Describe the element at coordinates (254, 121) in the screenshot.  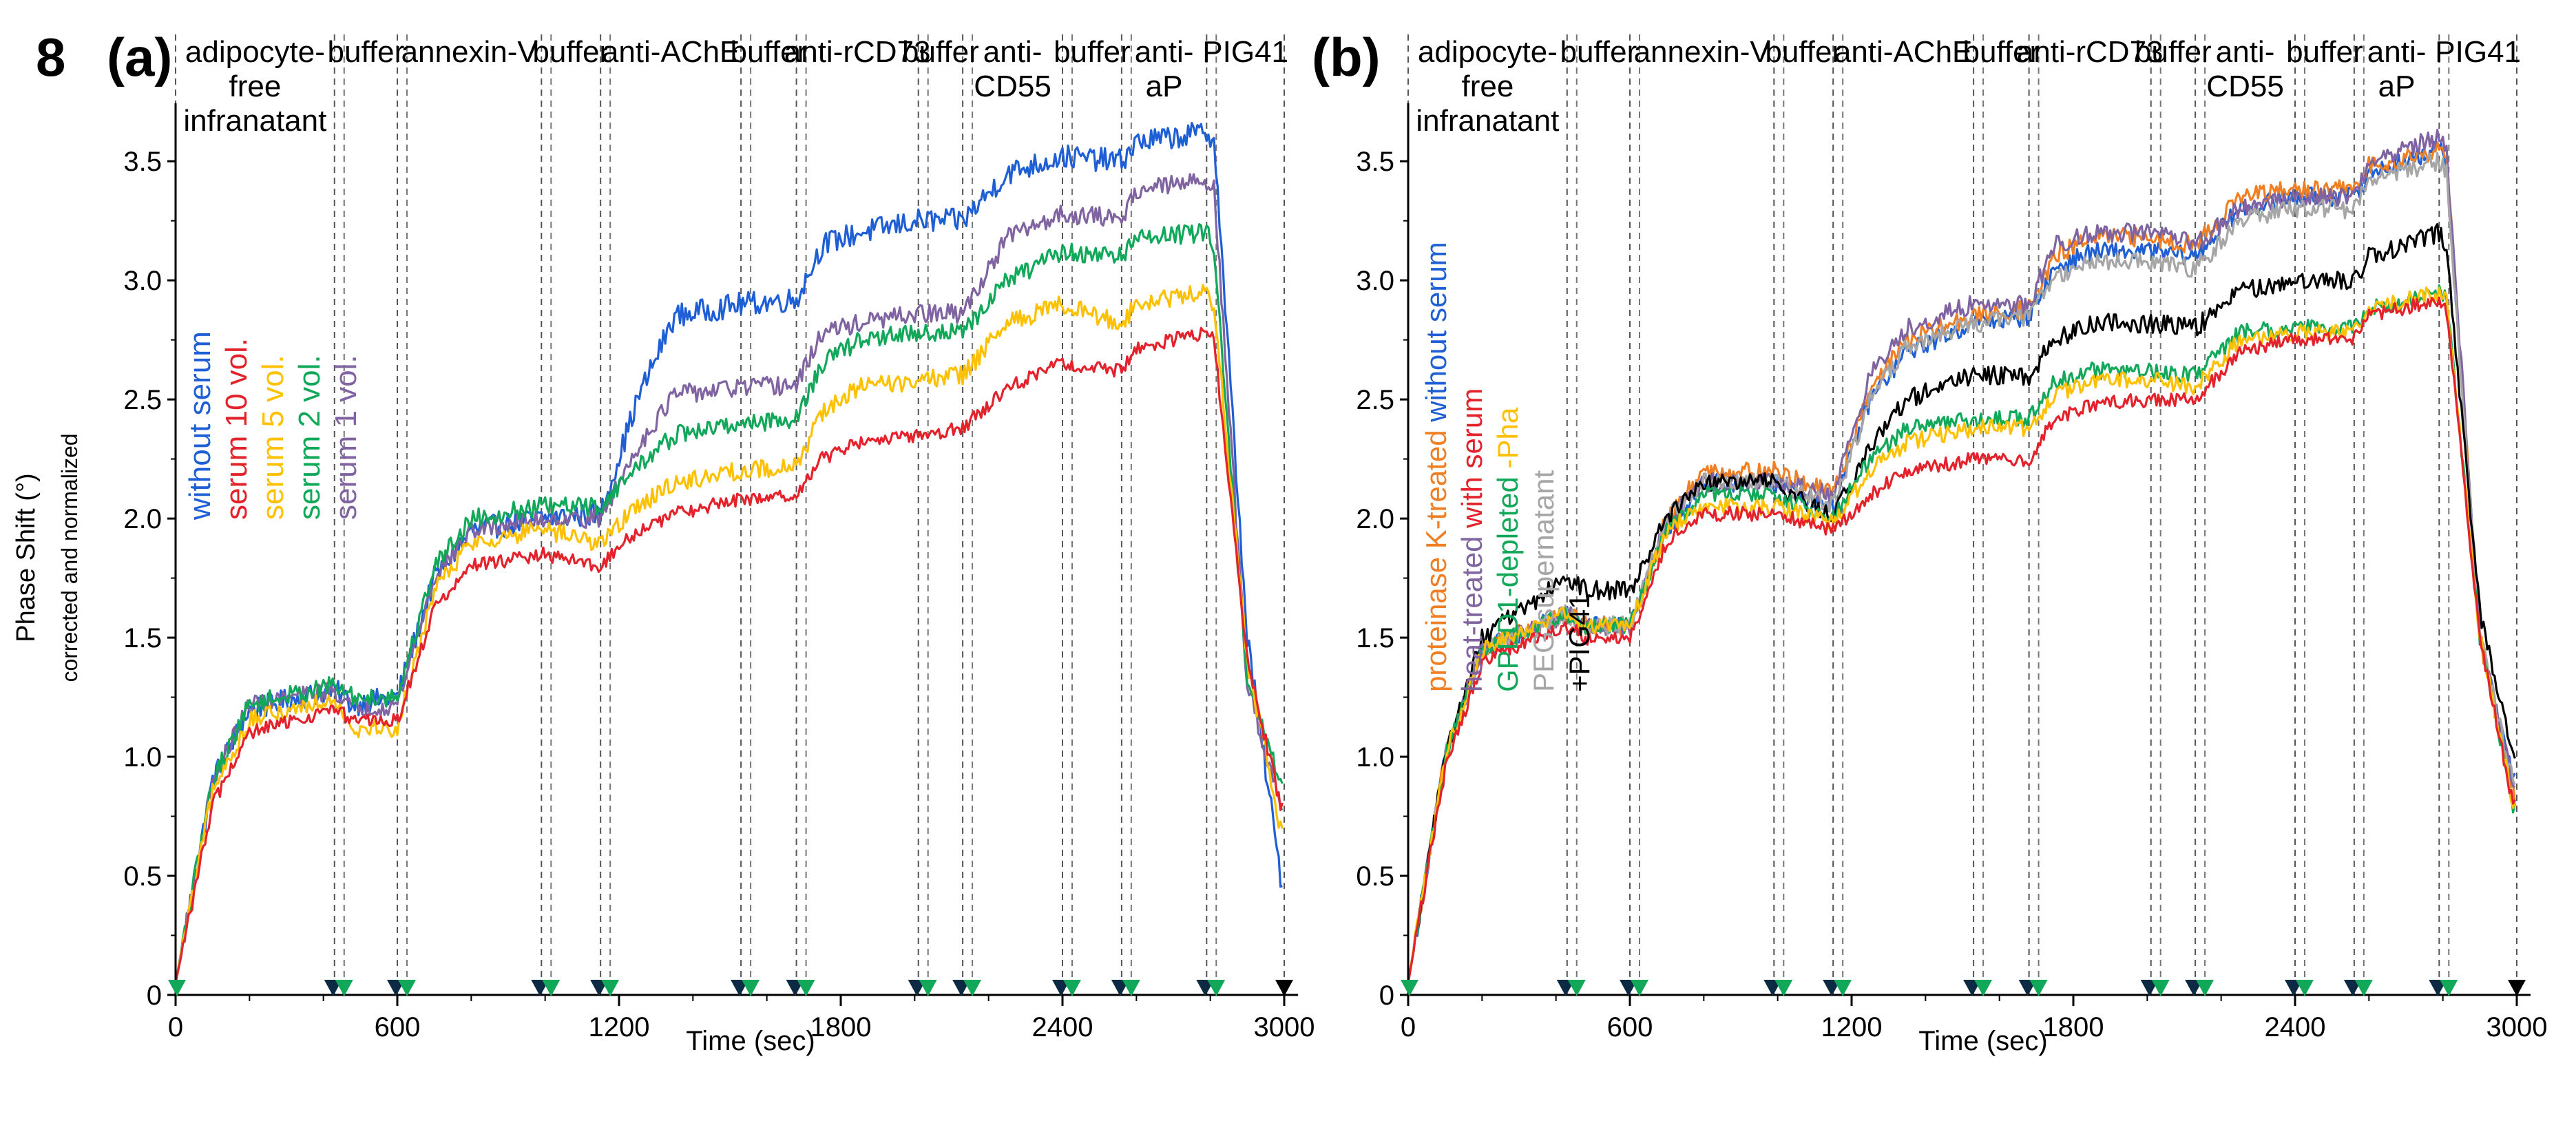
I see `segment-label: infranatant` at that location.